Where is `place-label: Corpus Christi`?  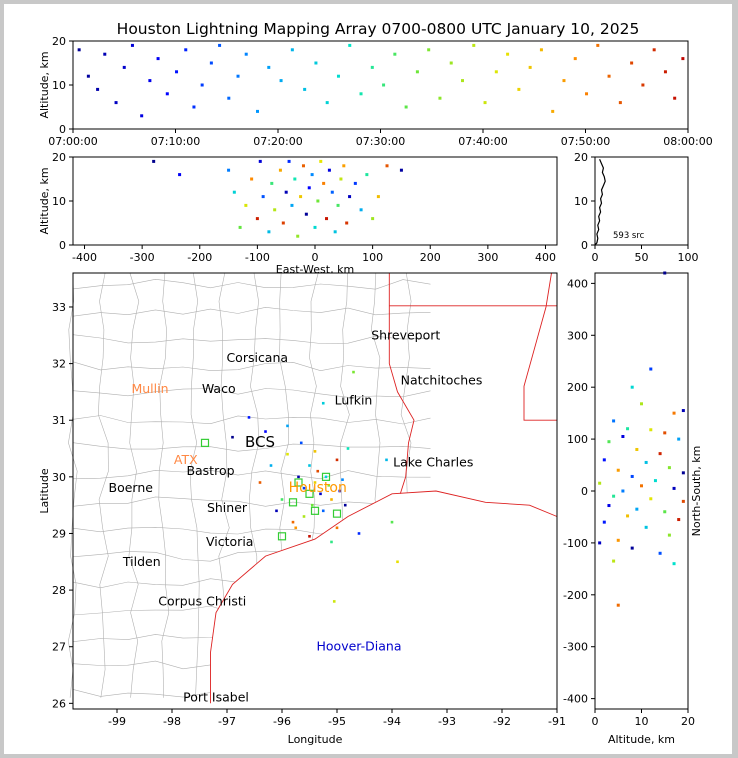 place-label: Corpus Christi is located at coordinates (202, 600).